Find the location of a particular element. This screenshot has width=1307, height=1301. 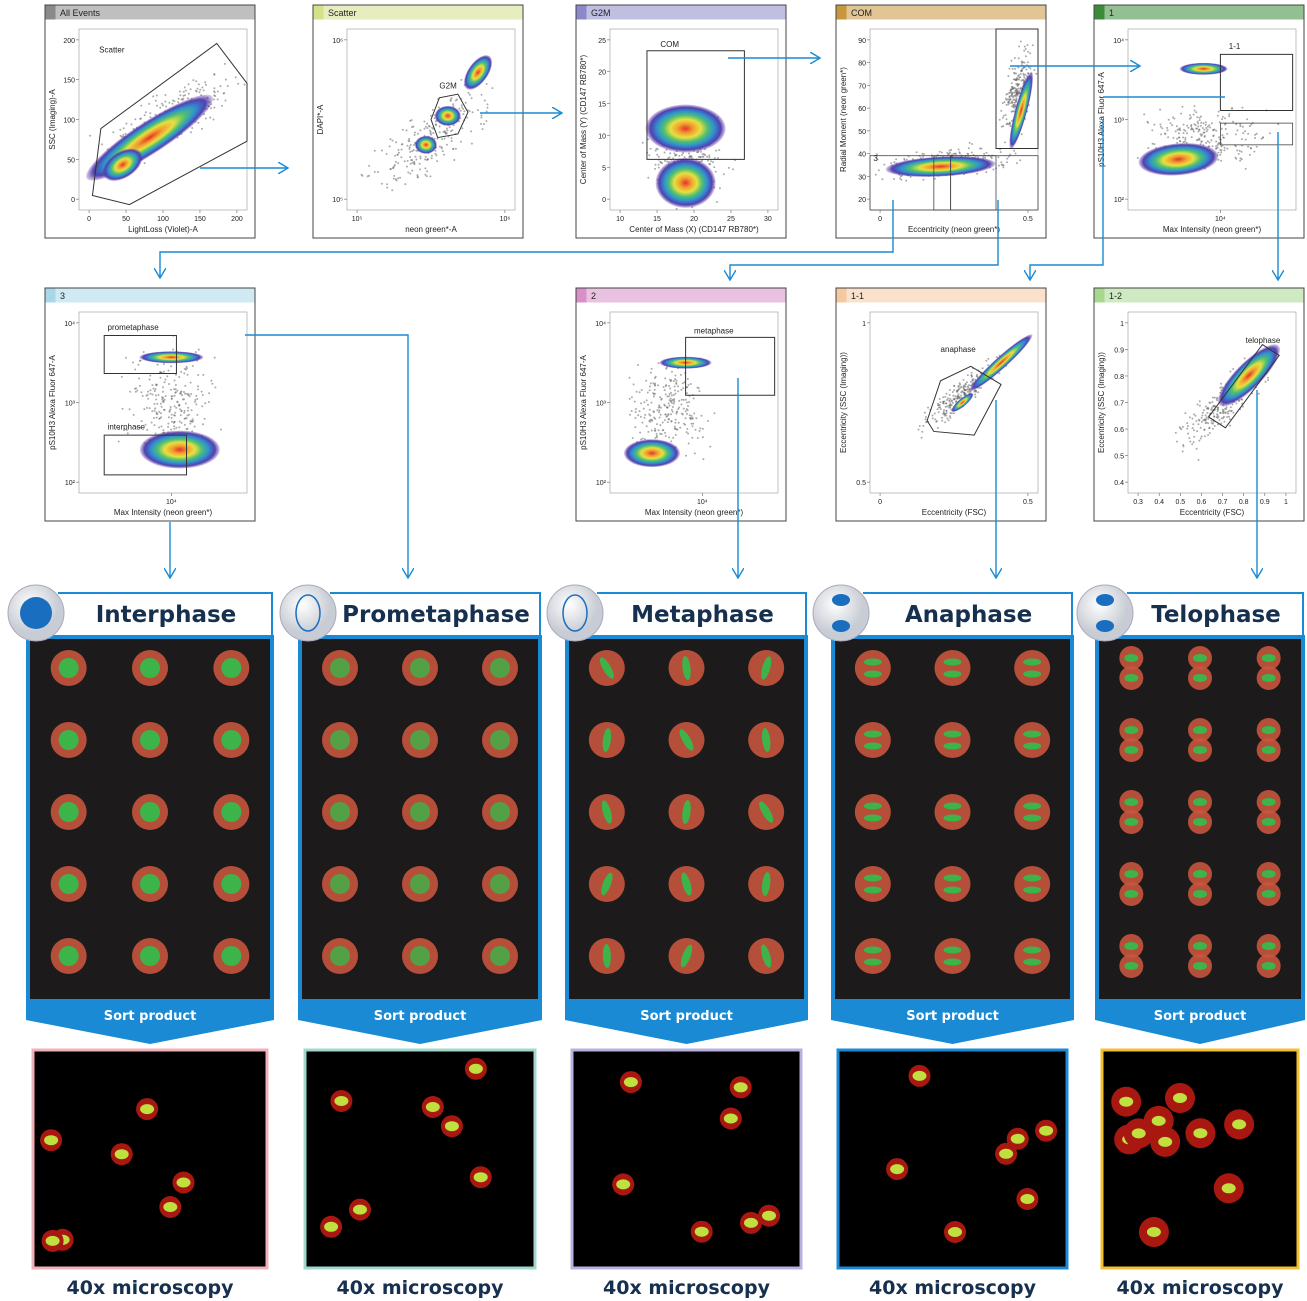

phase-title: Interphase is located at coordinates (166, 615).